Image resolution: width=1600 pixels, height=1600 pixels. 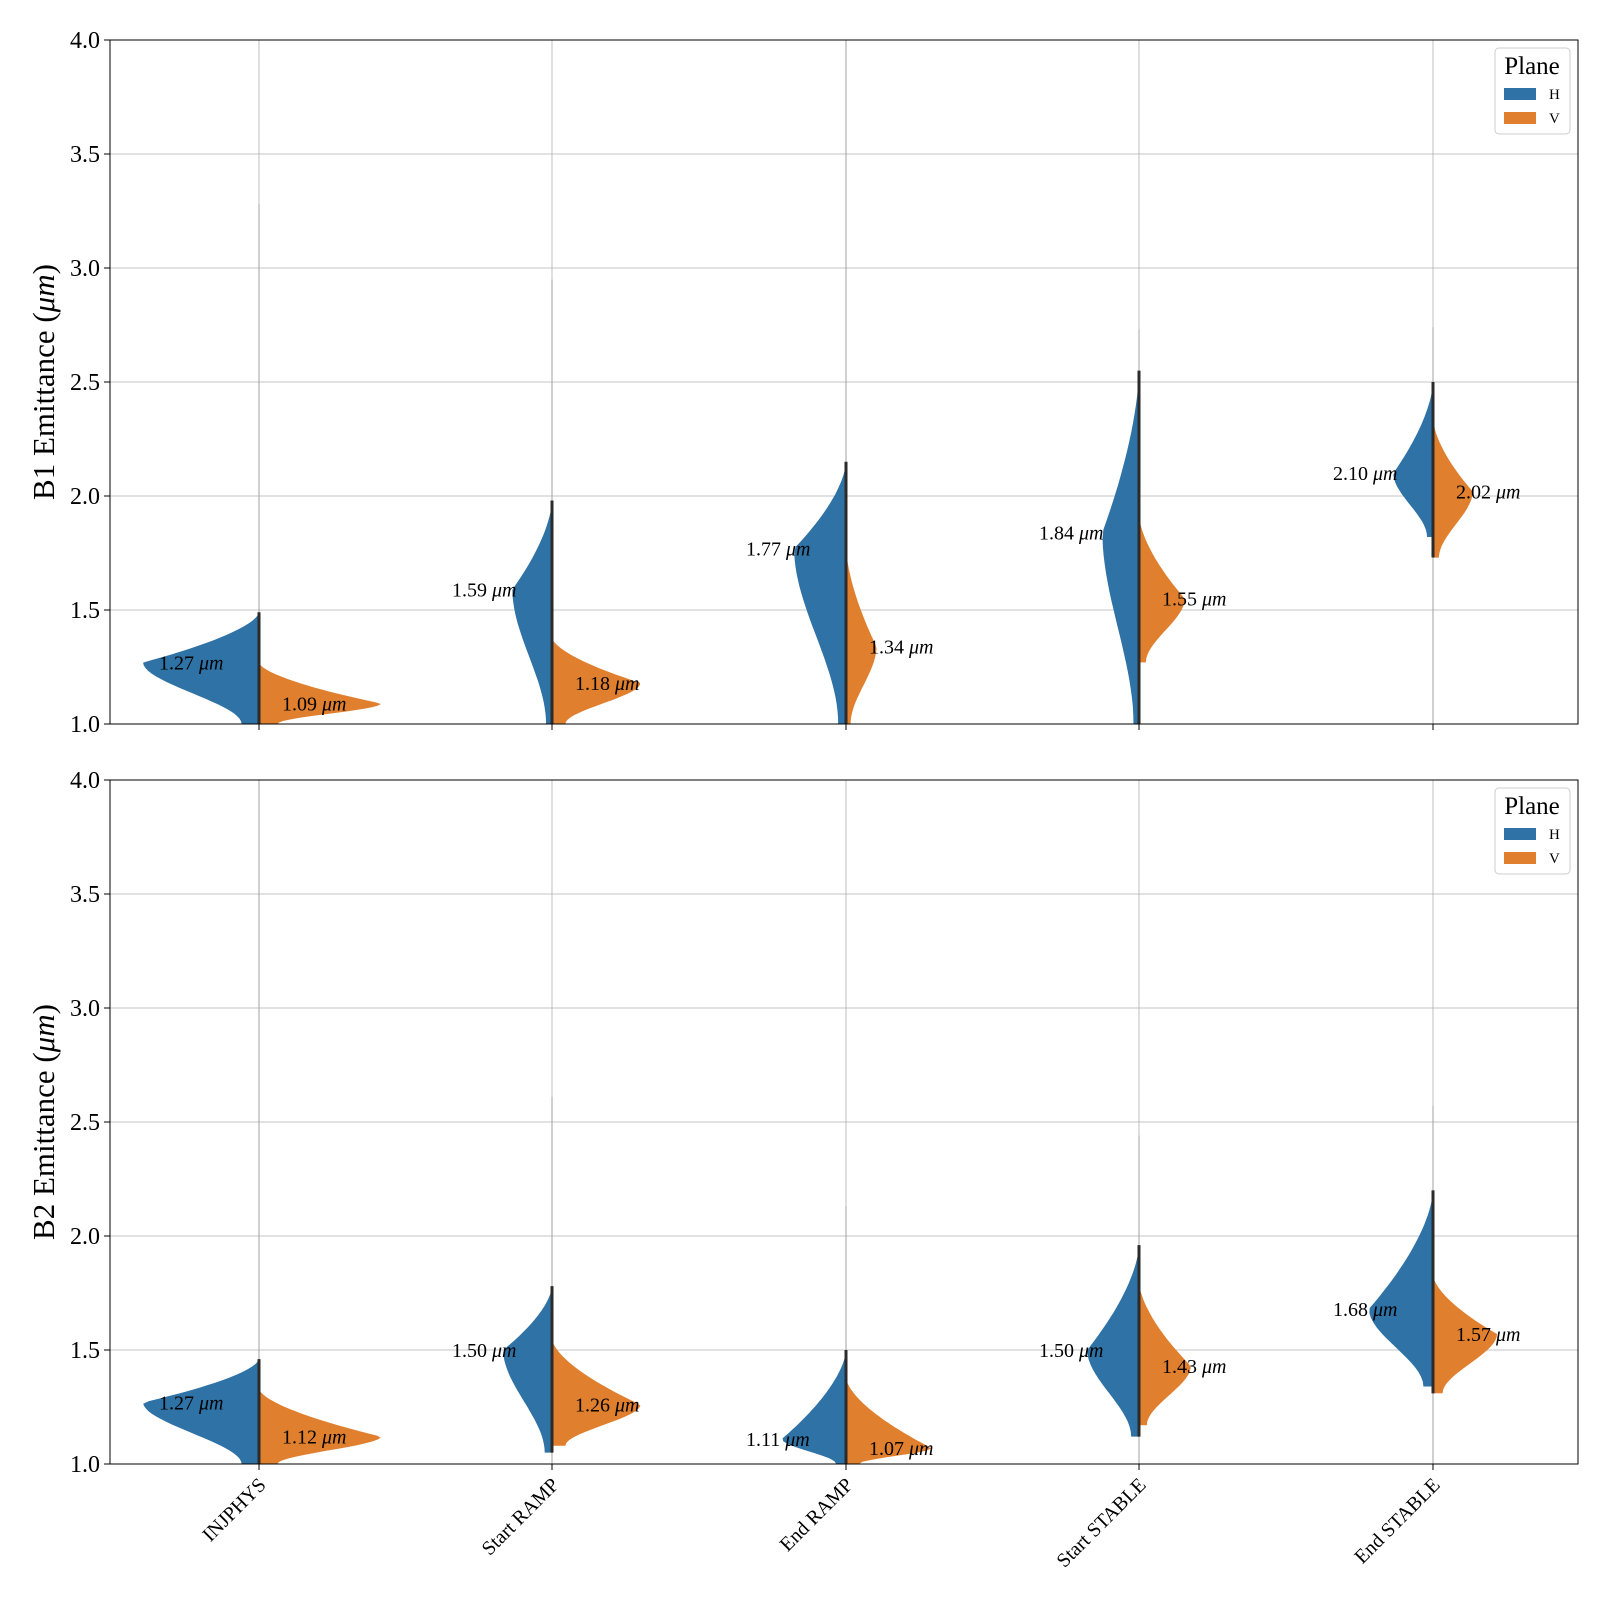 I want to click on x-category-label: Start RAMP, so click(x=521, y=1517).